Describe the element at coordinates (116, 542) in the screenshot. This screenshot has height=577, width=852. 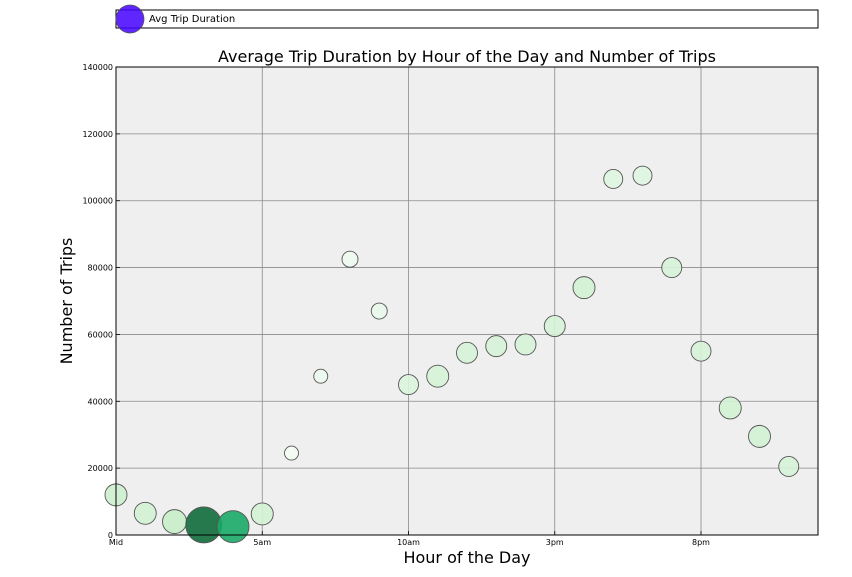
I see `x-tick-label: Mid` at that location.